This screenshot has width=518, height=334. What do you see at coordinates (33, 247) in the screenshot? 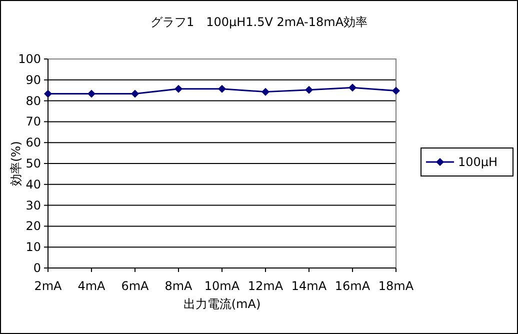
I see `y-tick-label: 10` at bounding box center [33, 247].